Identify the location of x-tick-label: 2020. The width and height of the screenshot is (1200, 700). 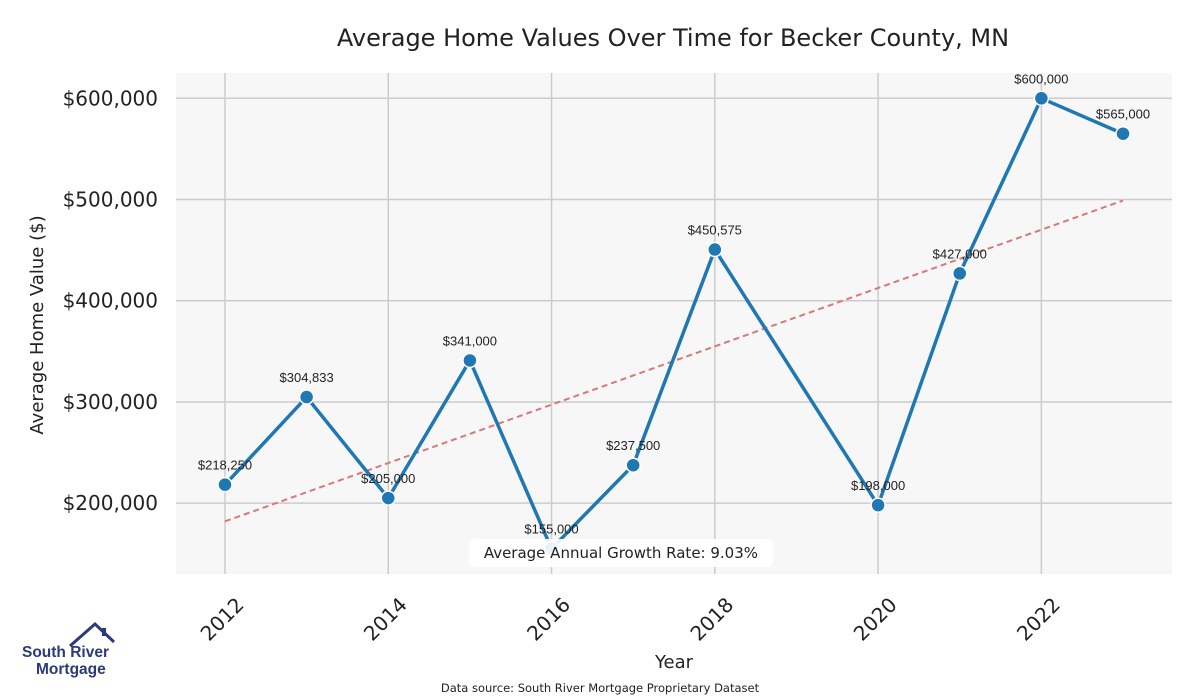
(875, 619).